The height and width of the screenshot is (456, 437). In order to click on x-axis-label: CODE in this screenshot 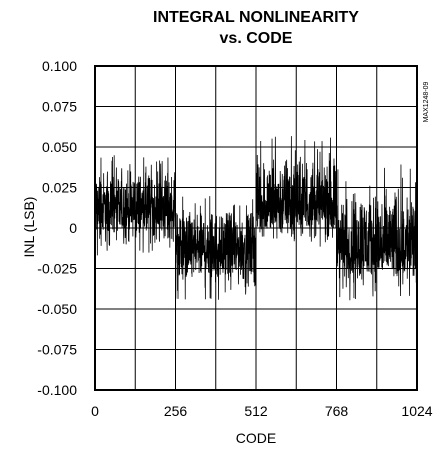, I will do `click(256, 438)`.